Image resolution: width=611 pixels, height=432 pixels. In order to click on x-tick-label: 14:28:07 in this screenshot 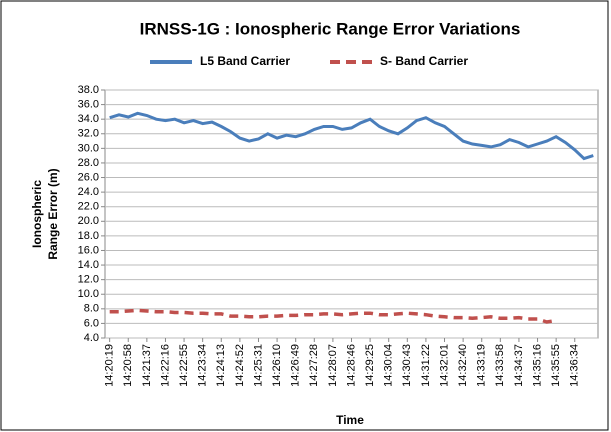, I will do `click(333, 365)`.